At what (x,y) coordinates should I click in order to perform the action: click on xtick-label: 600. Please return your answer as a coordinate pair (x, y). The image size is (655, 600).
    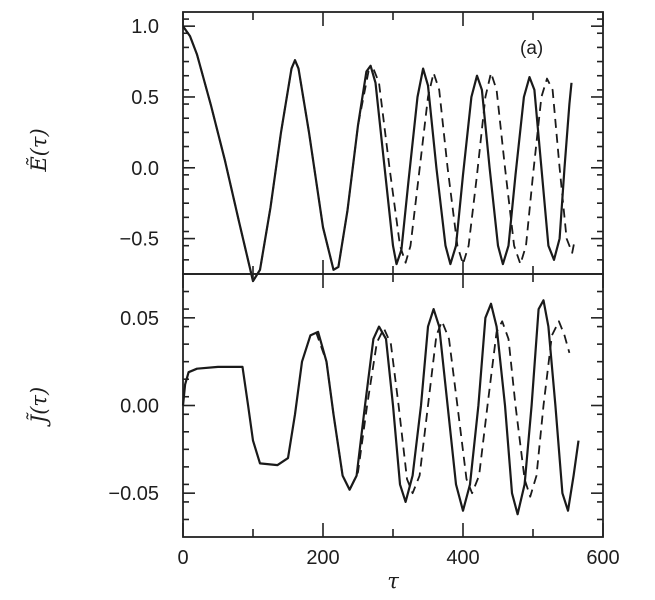
    Looking at the image, I should click on (602, 558).